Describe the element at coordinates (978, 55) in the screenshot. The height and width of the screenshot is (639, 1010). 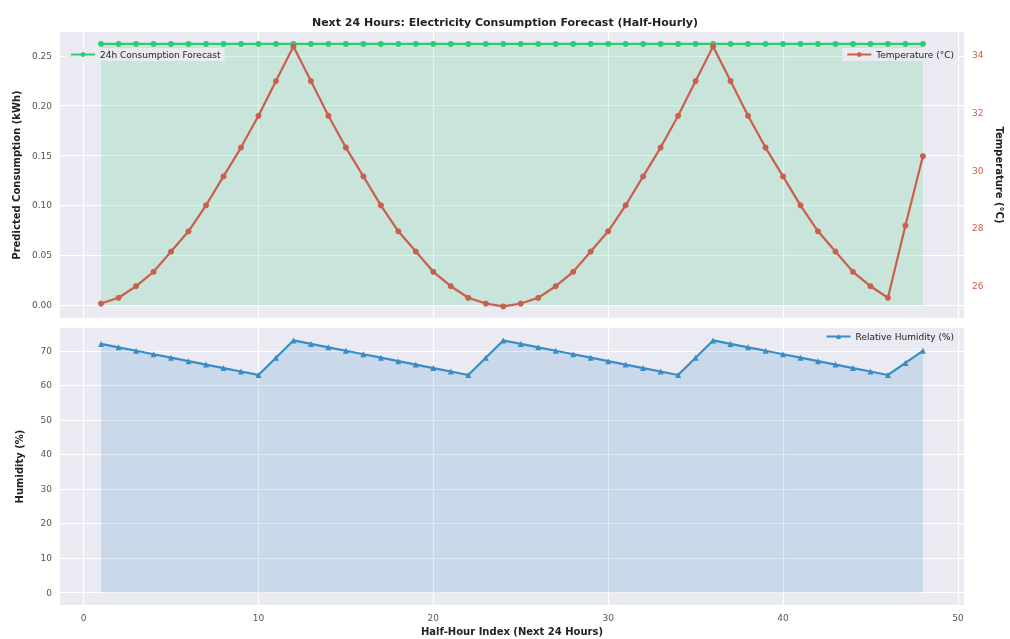
I see `y2-tick-label: 34` at that location.